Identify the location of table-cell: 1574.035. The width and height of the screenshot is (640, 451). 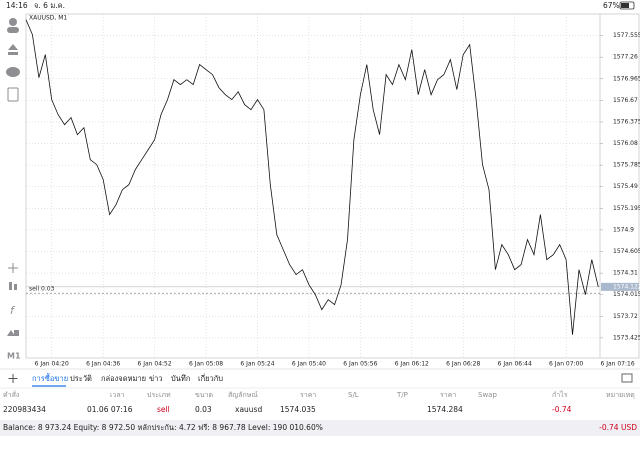
(298, 409).